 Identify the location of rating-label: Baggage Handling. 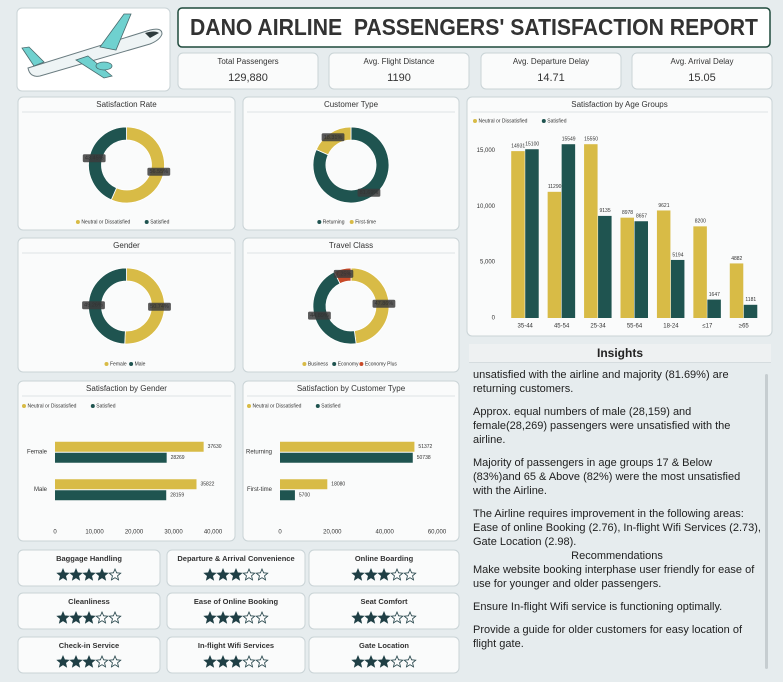
(89, 558).